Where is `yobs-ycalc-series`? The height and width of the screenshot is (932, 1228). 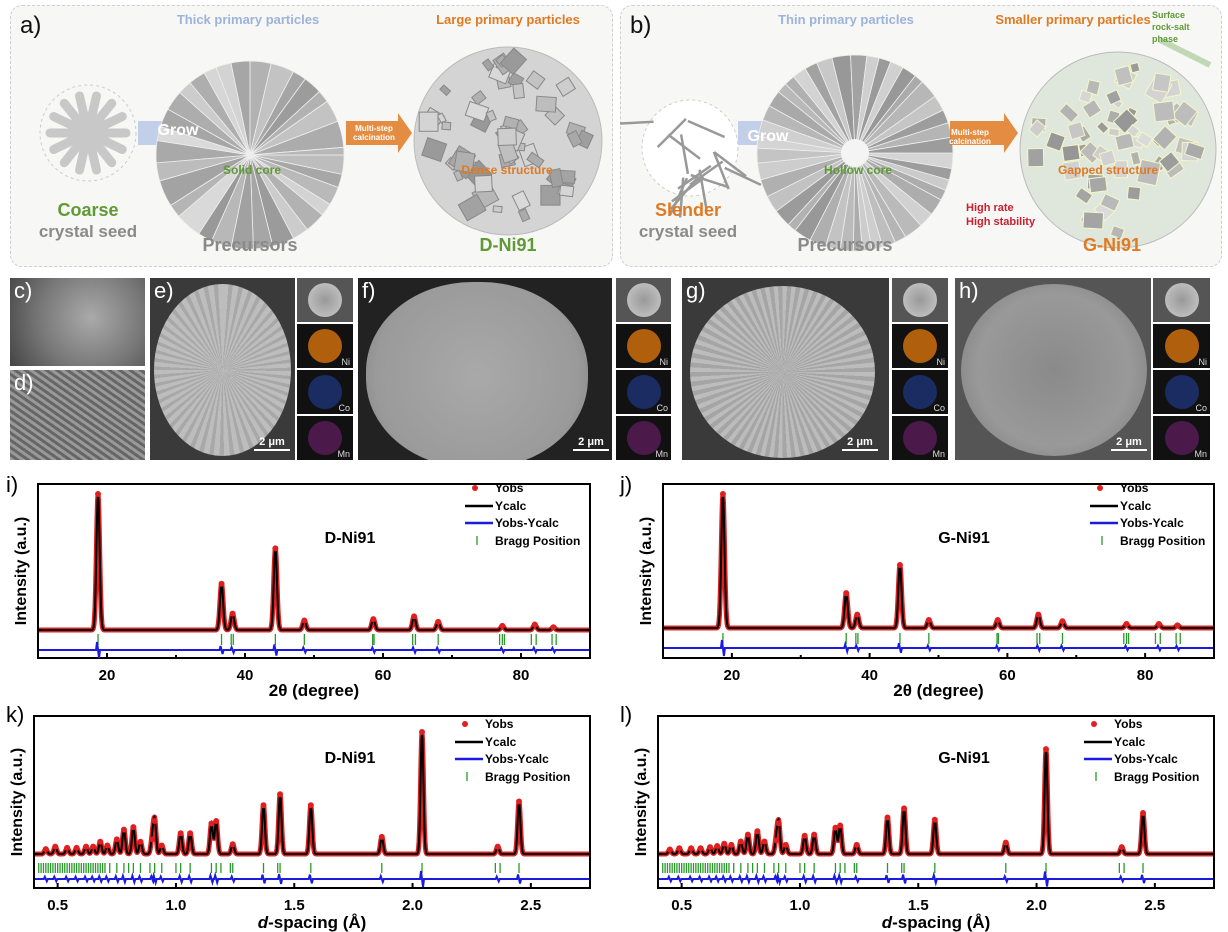 yobs-ycalc-series is located at coordinates (938, 648).